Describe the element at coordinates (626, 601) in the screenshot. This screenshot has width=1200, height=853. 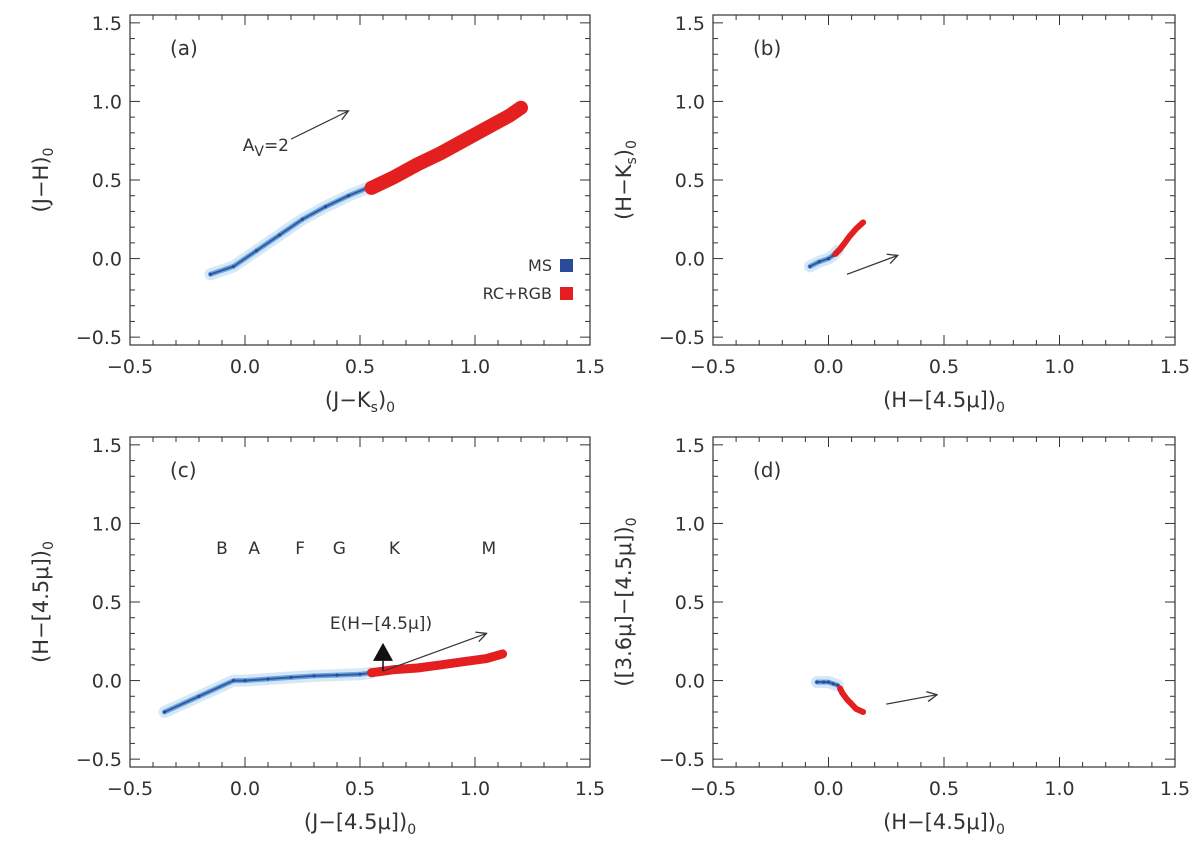
I see `y-axis-label: ([3.6μ]−[4.5μ])0` at that location.